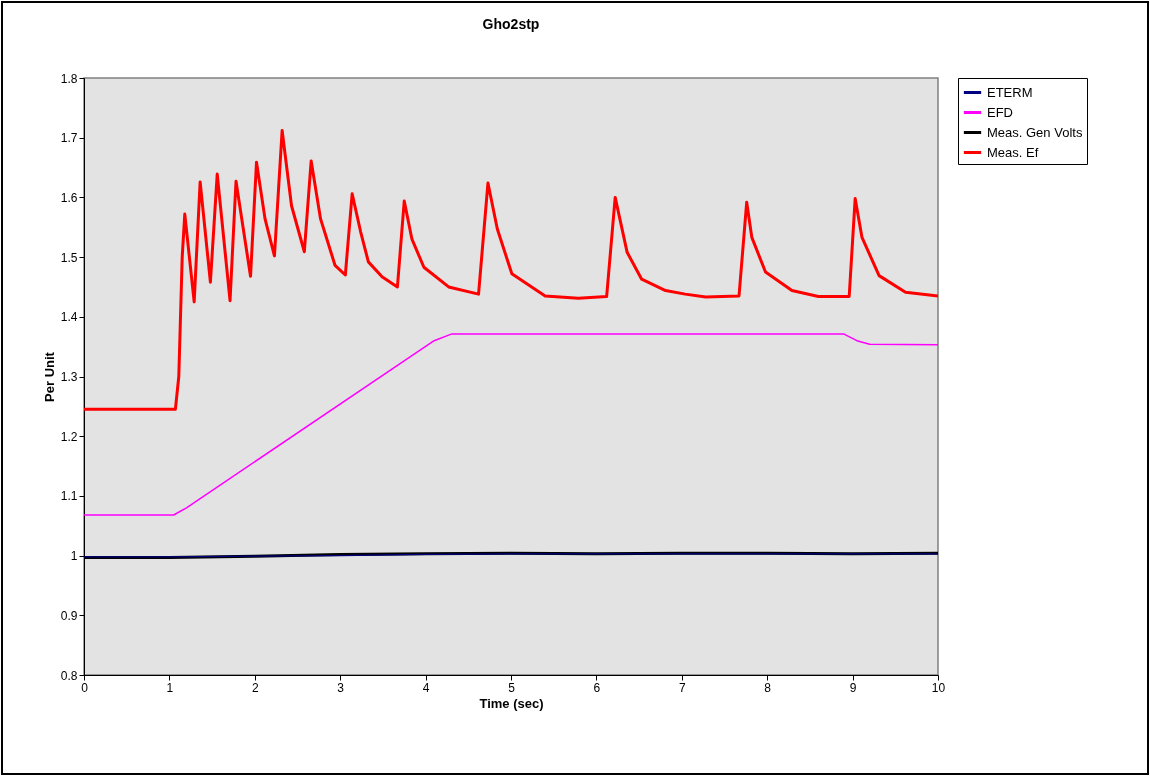  I want to click on x-tick-label: 1, so click(170, 687).